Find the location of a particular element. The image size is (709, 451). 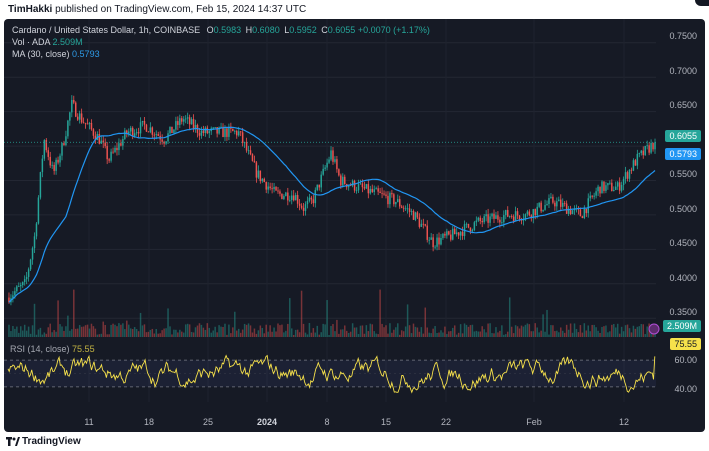

rsi-tick: 60.00 is located at coordinates (685, 360).